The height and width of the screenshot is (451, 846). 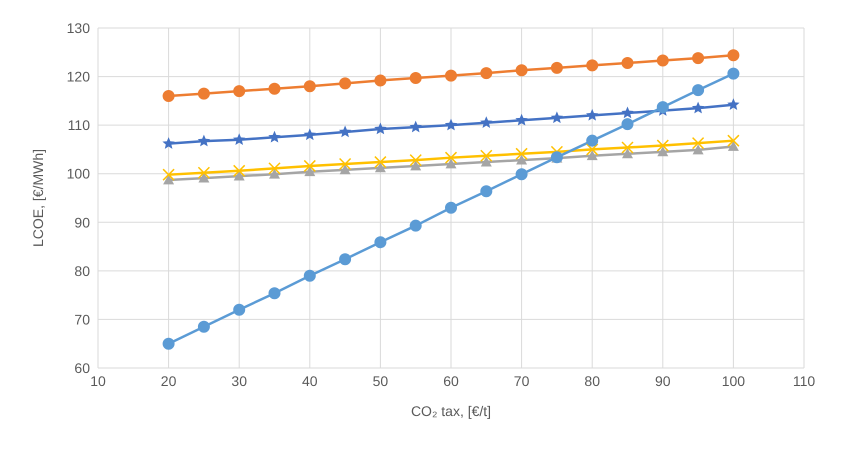 I want to click on x-tick-label: 90, so click(x=663, y=380).